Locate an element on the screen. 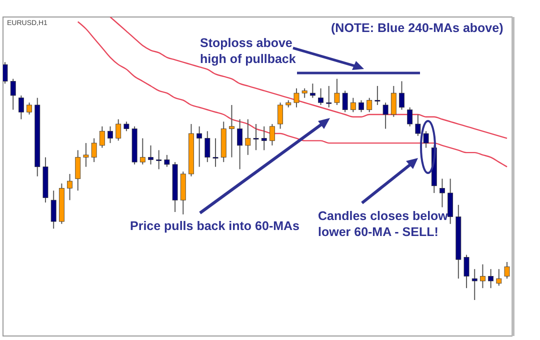 This screenshot has height=340, width=540. annotation: Candles closes below lower 60-MA - SELL! is located at coordinates (383, 224).